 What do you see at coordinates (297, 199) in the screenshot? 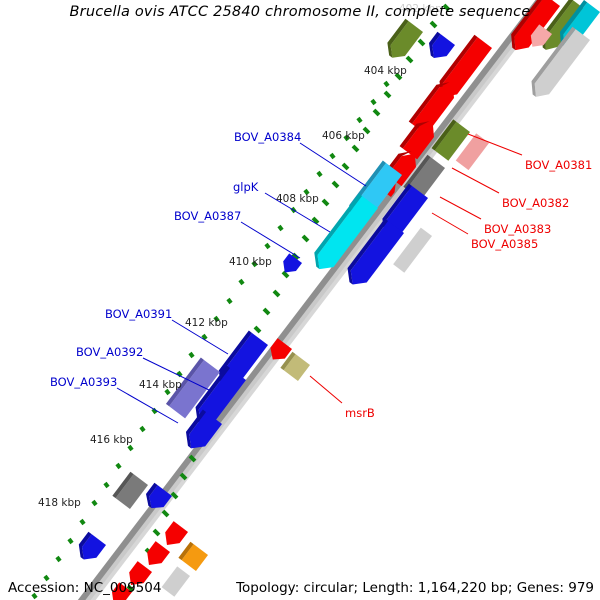
I see `ruler-tick-label: 408 kbp` at bounding box center [297, 199].